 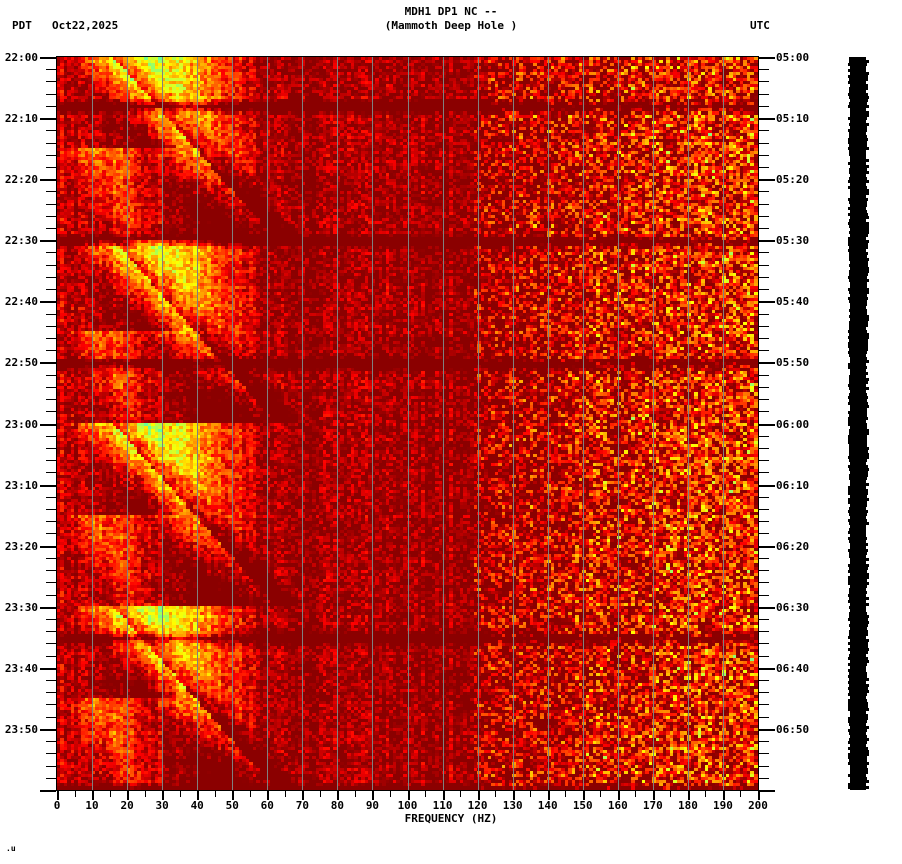 What do you see at coordinates (687, 805) in the screenshot?
I see `x-tick-label-180: 180` at bounding box center [687, 805].